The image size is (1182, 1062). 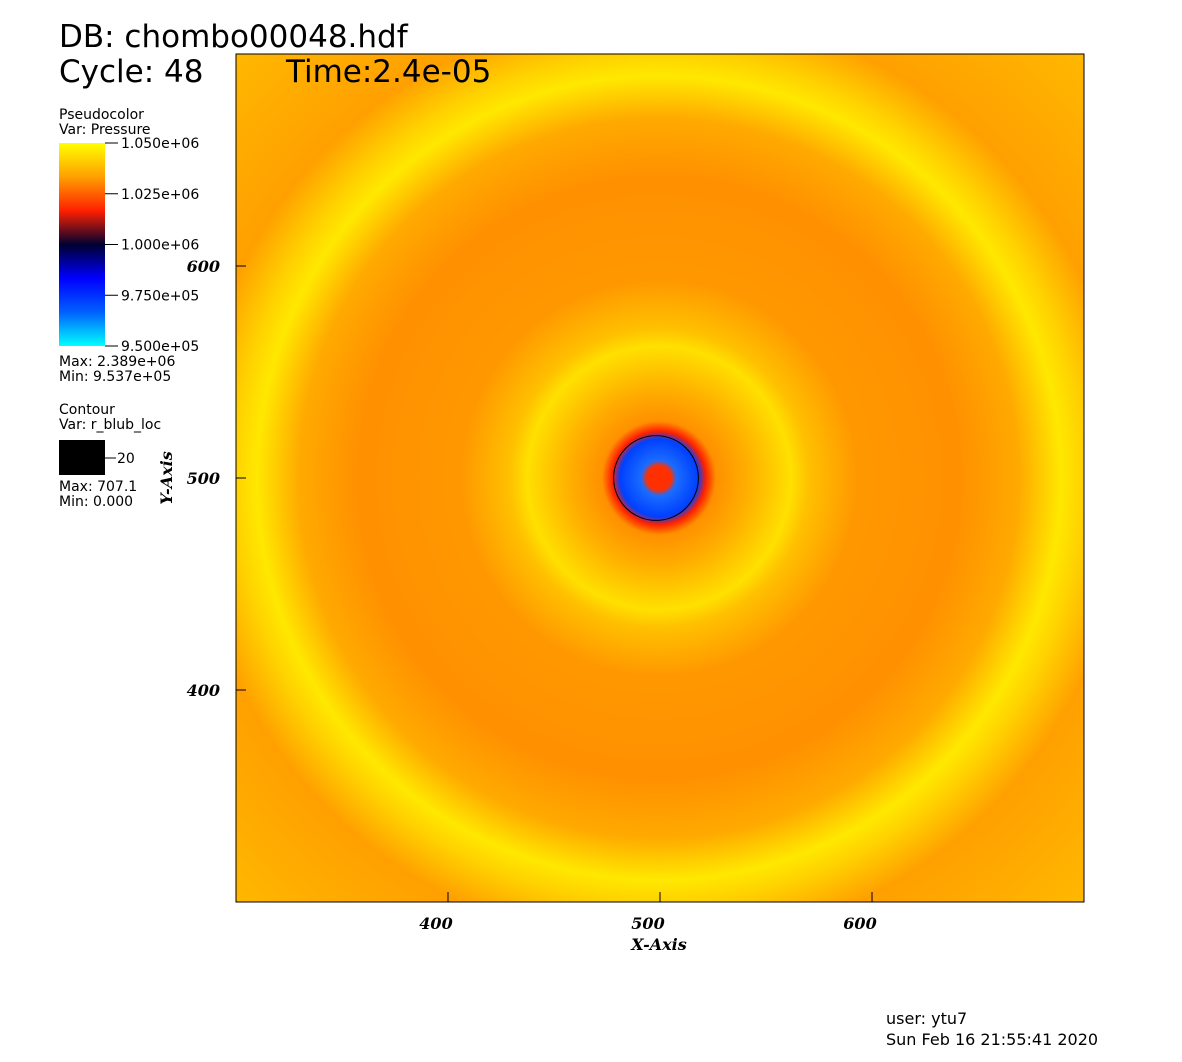 I want to click on colorbar-tick-label: 1.025e+06, so click(x=160, y=195).